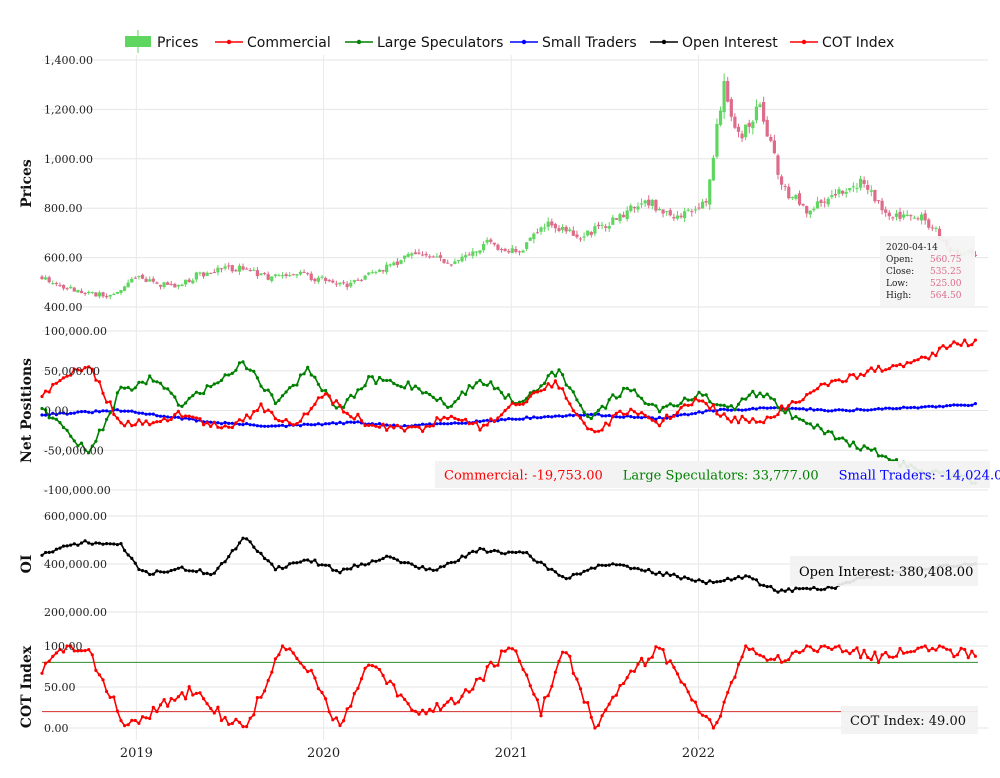 The image size is (1000, 778). What do you see at coordinates (842, 43) in the screenshot?
I see `legend-item-cot-index: COT Index` at bounding box center [842, 43].